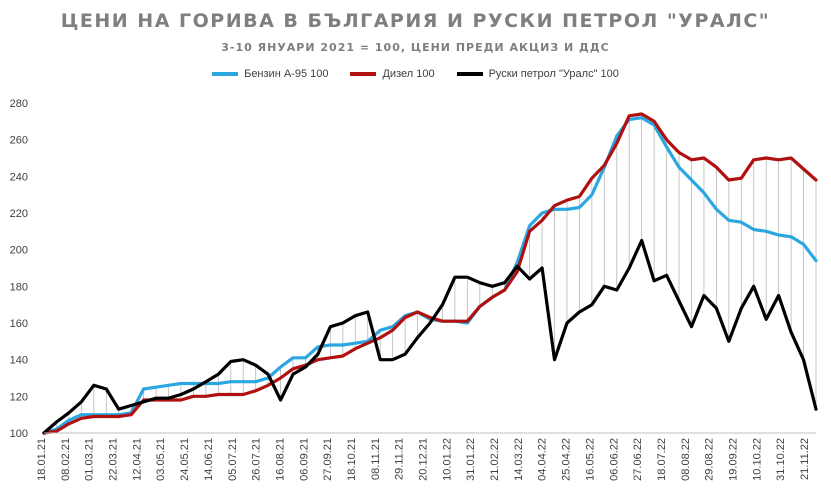 The width and height of the screenshot is (831, 500). I want to click on legend-swatch-diesel, so click(363, 74).